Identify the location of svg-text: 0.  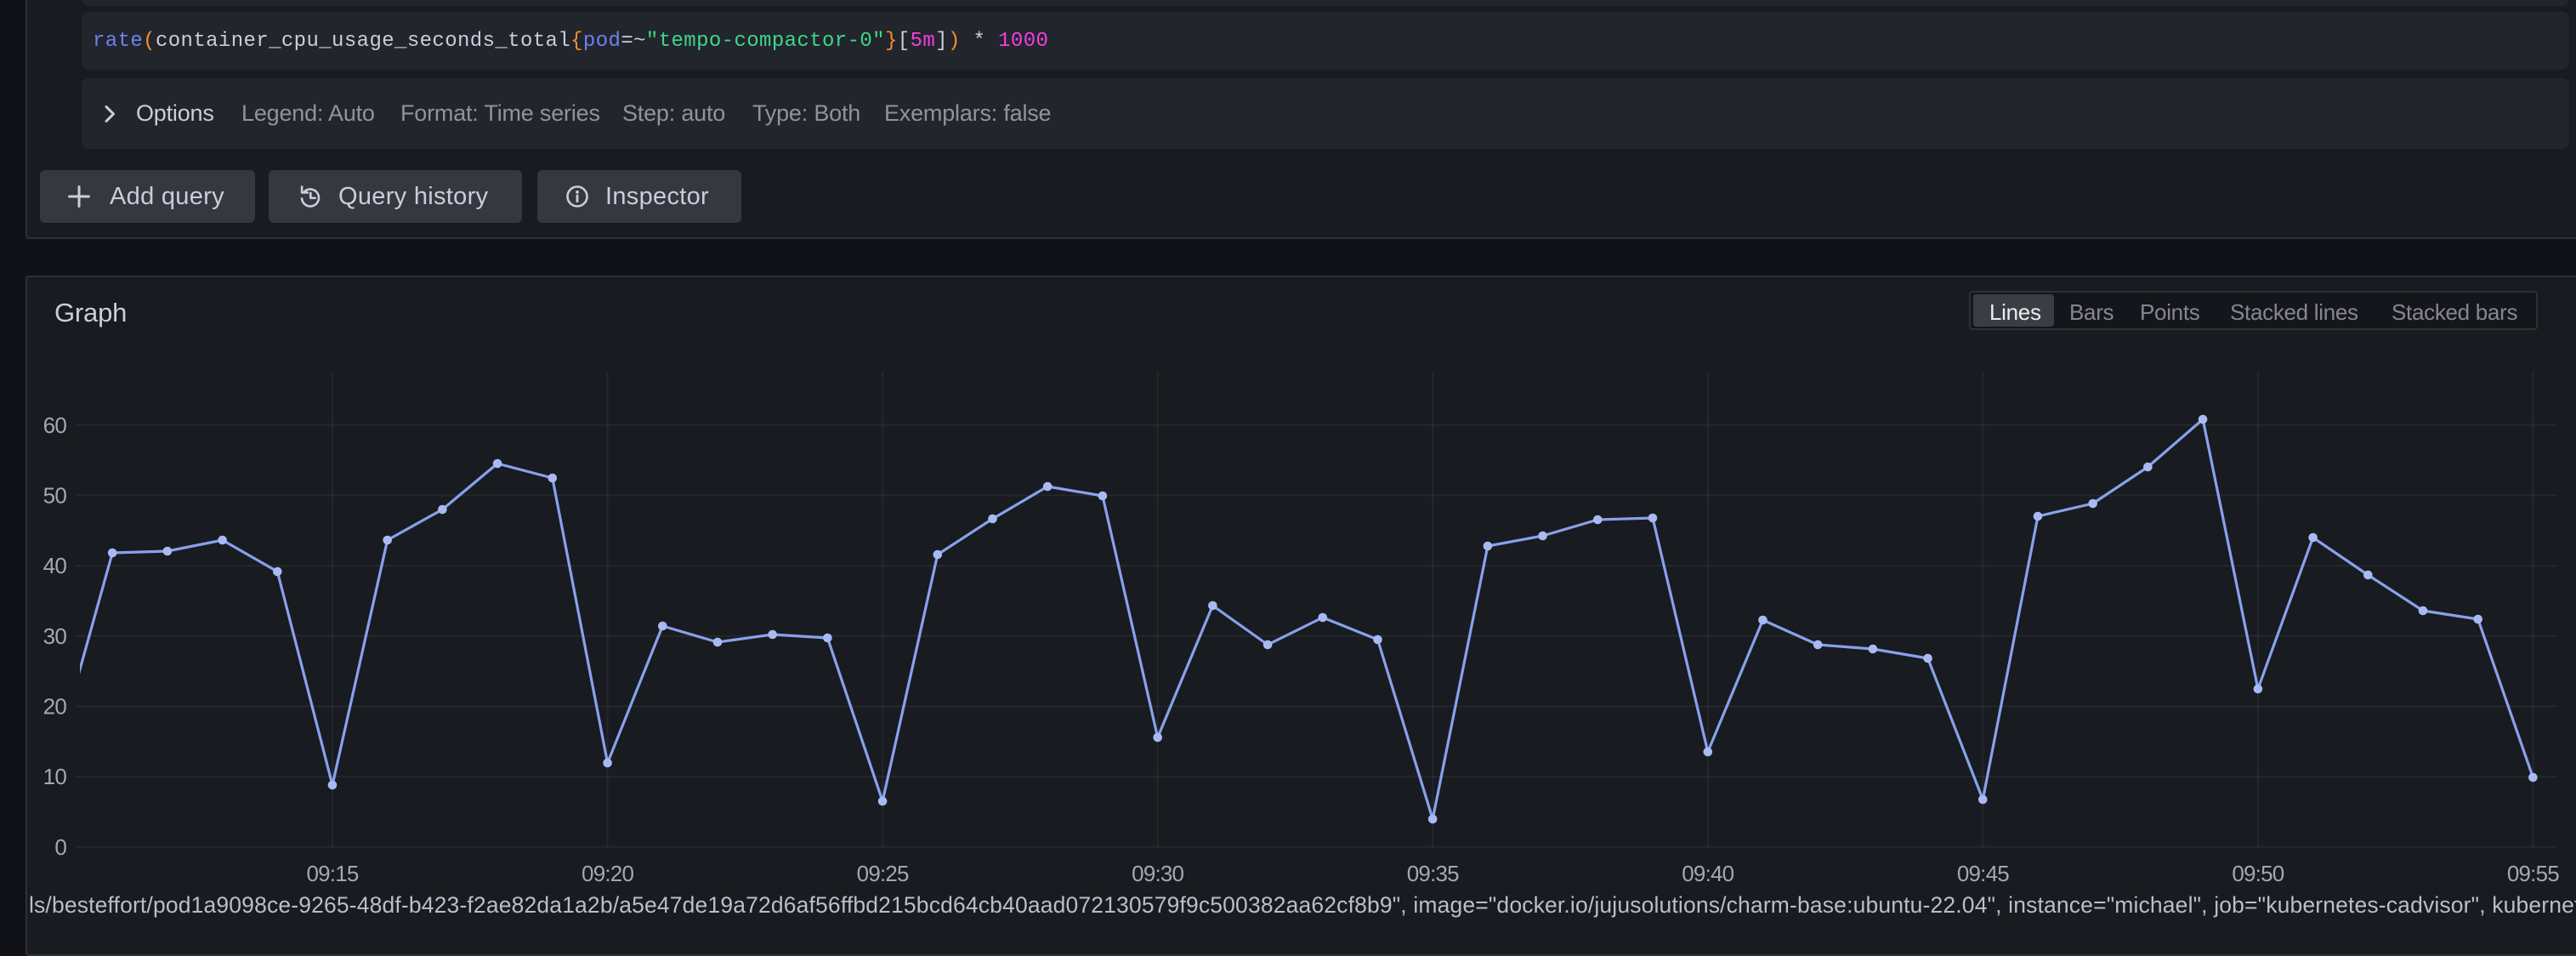
(60, 847).